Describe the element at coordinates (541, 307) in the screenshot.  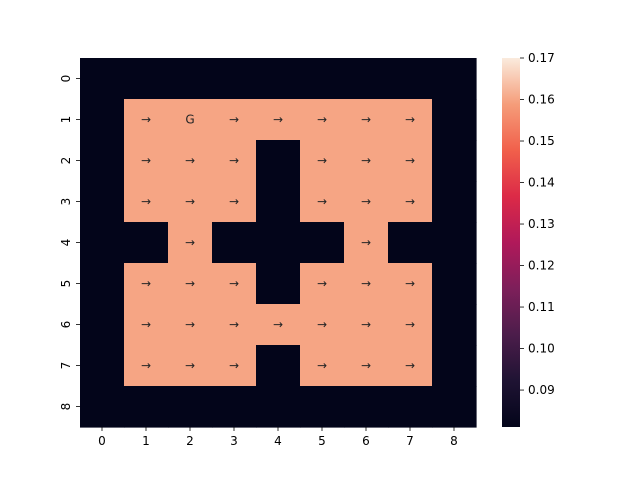
I see `colorbar-tick-label: 0.11` at that location.